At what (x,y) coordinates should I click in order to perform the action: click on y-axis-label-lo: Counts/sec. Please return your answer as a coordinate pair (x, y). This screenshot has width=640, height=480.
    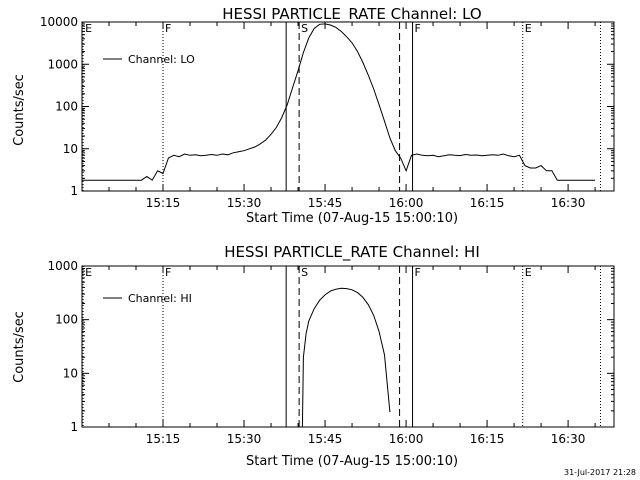
    Looking at the image, I should click on (19, 110).